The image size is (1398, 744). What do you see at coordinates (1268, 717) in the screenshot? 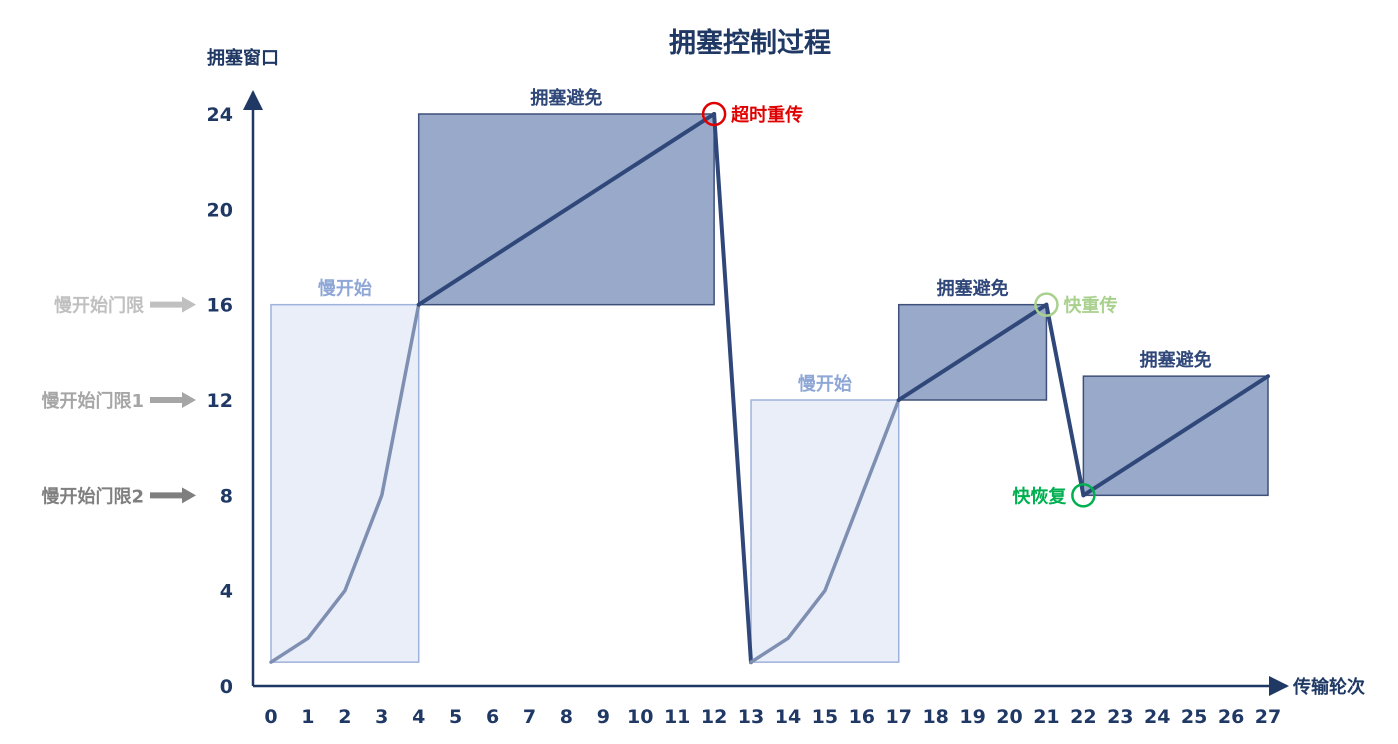
I see `x-tick-27: 27` at bounding box center [1268, 717].